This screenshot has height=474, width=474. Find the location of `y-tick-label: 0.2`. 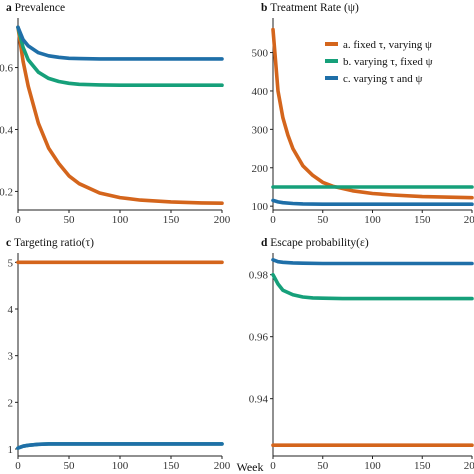

y-tick-label: 0.2 is located at coordinates (6, 192).